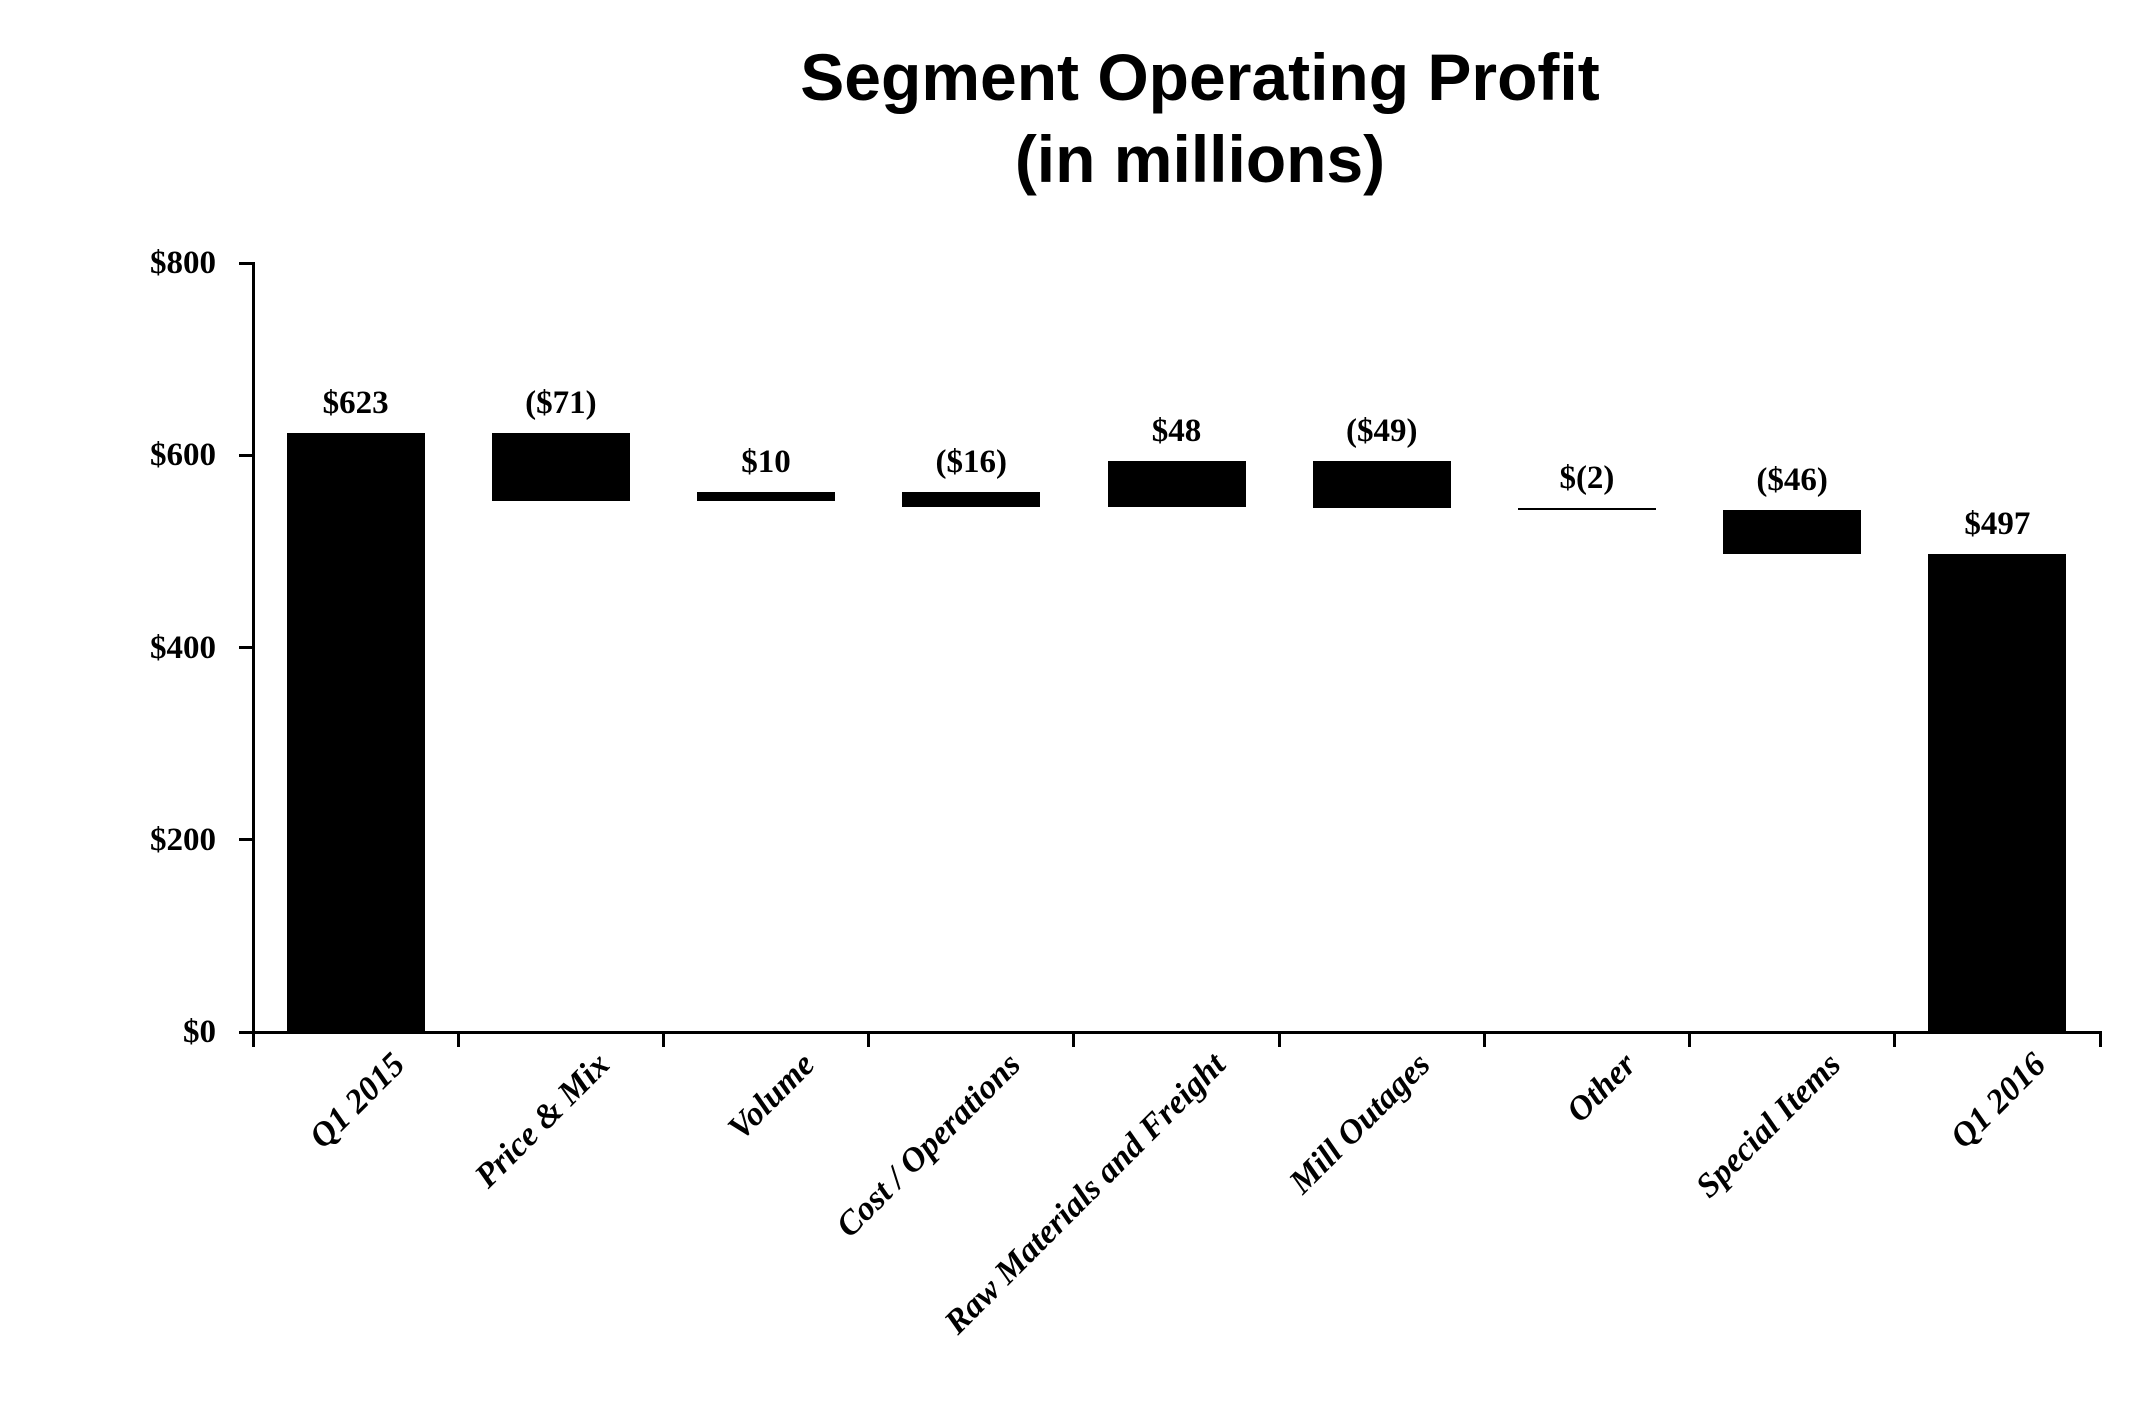 The width and height of the screenshot is (2129, 1422). Describe the element at coordinates (183, 839) in the screenshot. I see `y-tick-label: $200` at that location.